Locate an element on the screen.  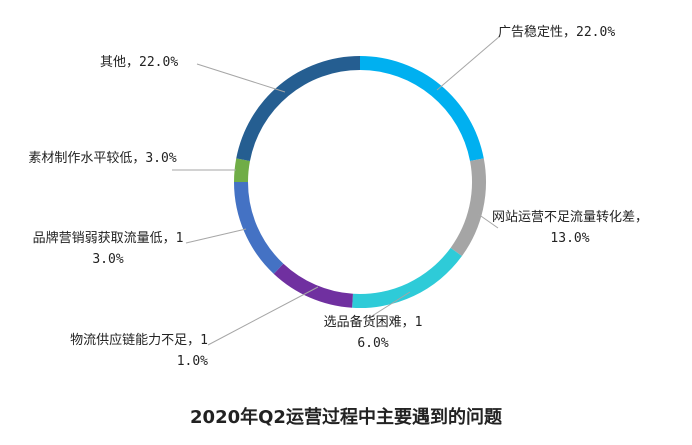
value-label: 16.0% is located at coordinates (390, 333).